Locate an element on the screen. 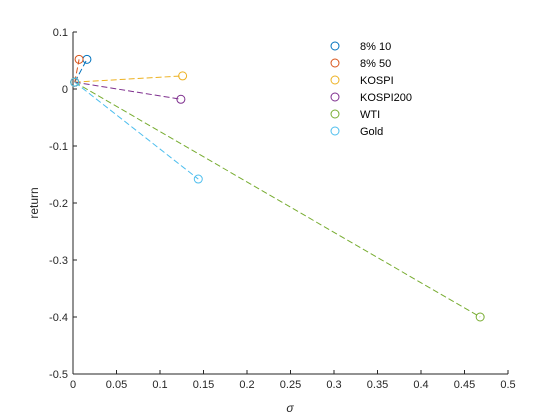 This screenshot has height=420, width=560. x-tick-label: 0.05 is located at coordinates (116, 385).